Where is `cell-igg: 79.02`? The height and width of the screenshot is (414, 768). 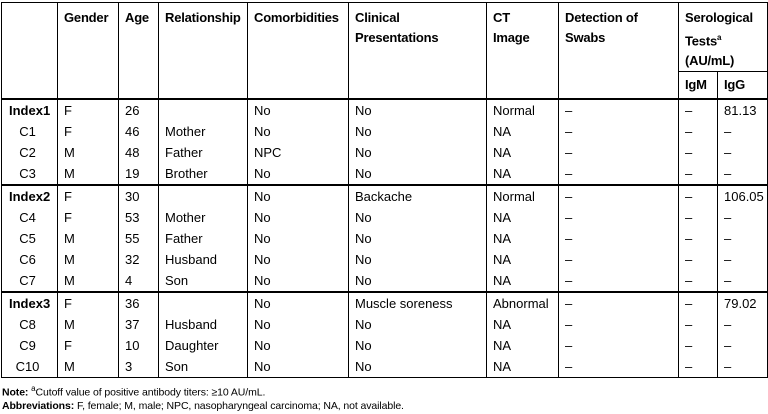 cell-igg: 79.02 is located at coordinates (742, 303).